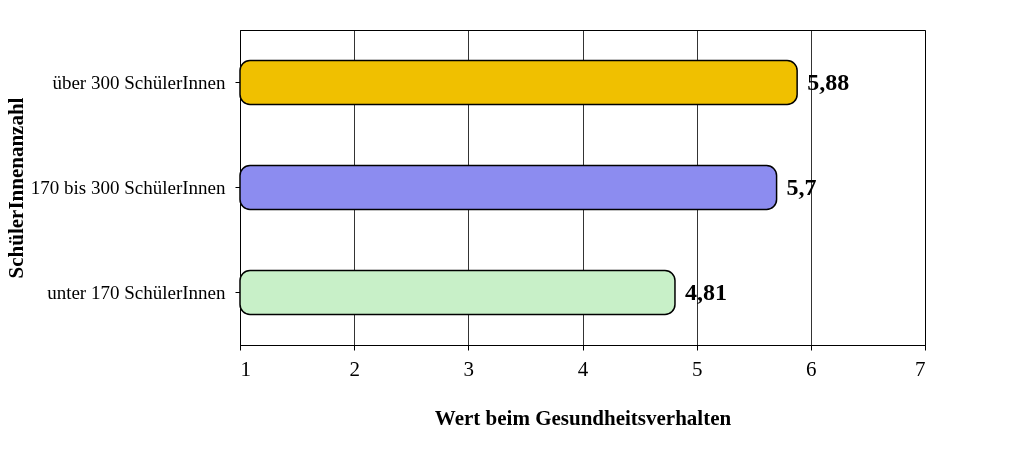 The height and width of the screenshot is (459, 1025). What do you see at coordinates (139, 82) in the screenshot?
I see `y-tick-label: über 300 SchülerInnen` at bounding box center [139, 82].